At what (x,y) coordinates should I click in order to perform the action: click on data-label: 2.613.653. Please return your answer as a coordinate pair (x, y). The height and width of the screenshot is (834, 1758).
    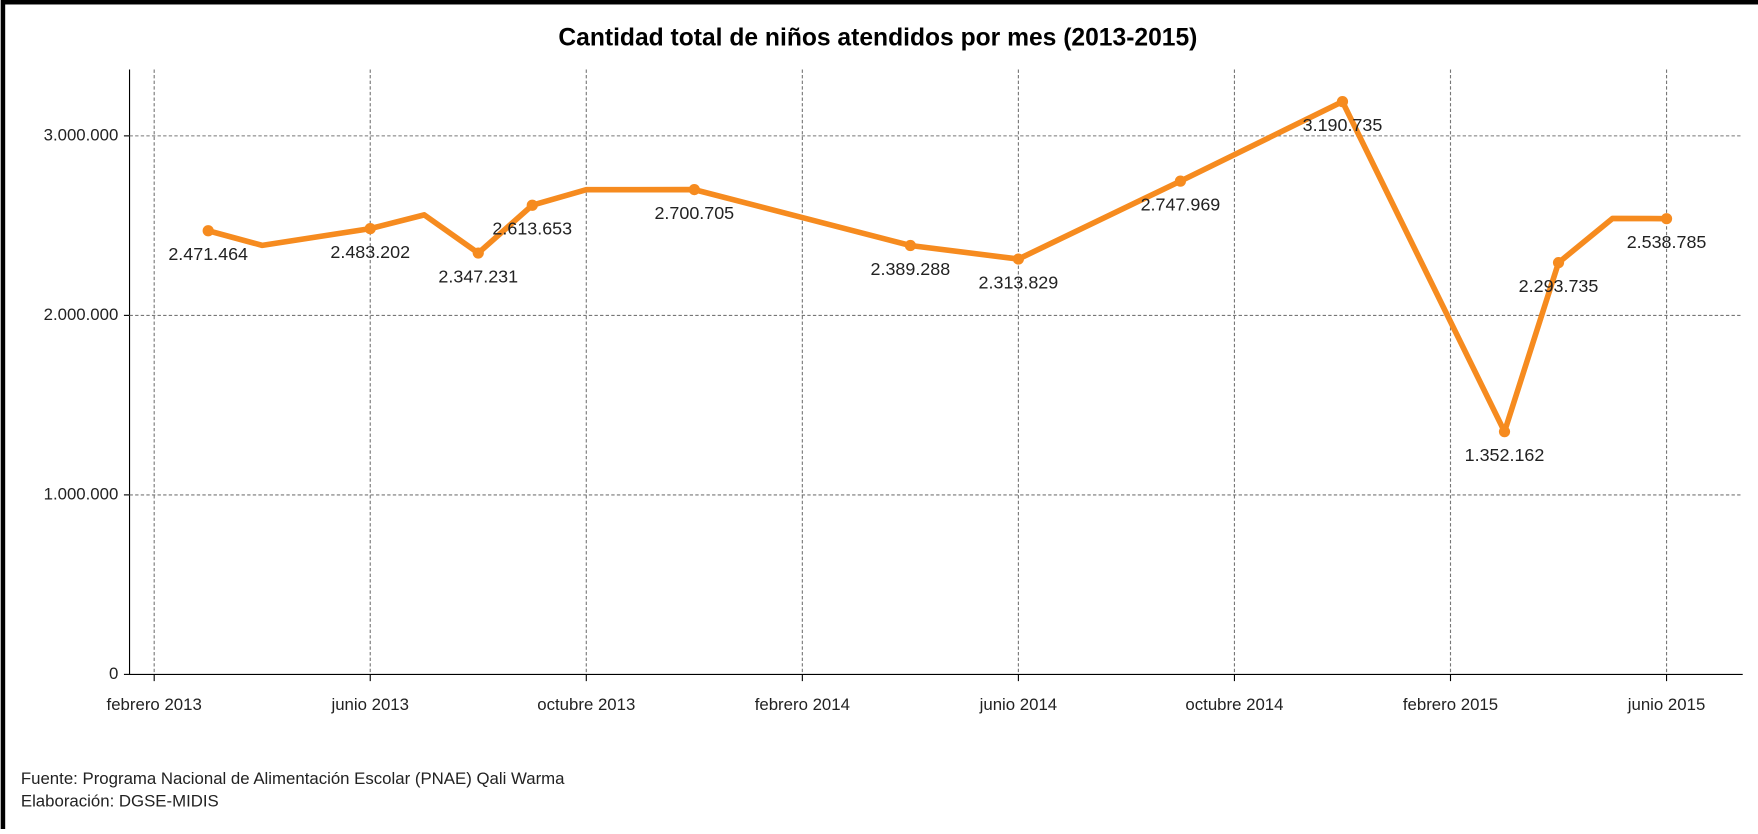
    Looking at the image, I should click on (532, 229).